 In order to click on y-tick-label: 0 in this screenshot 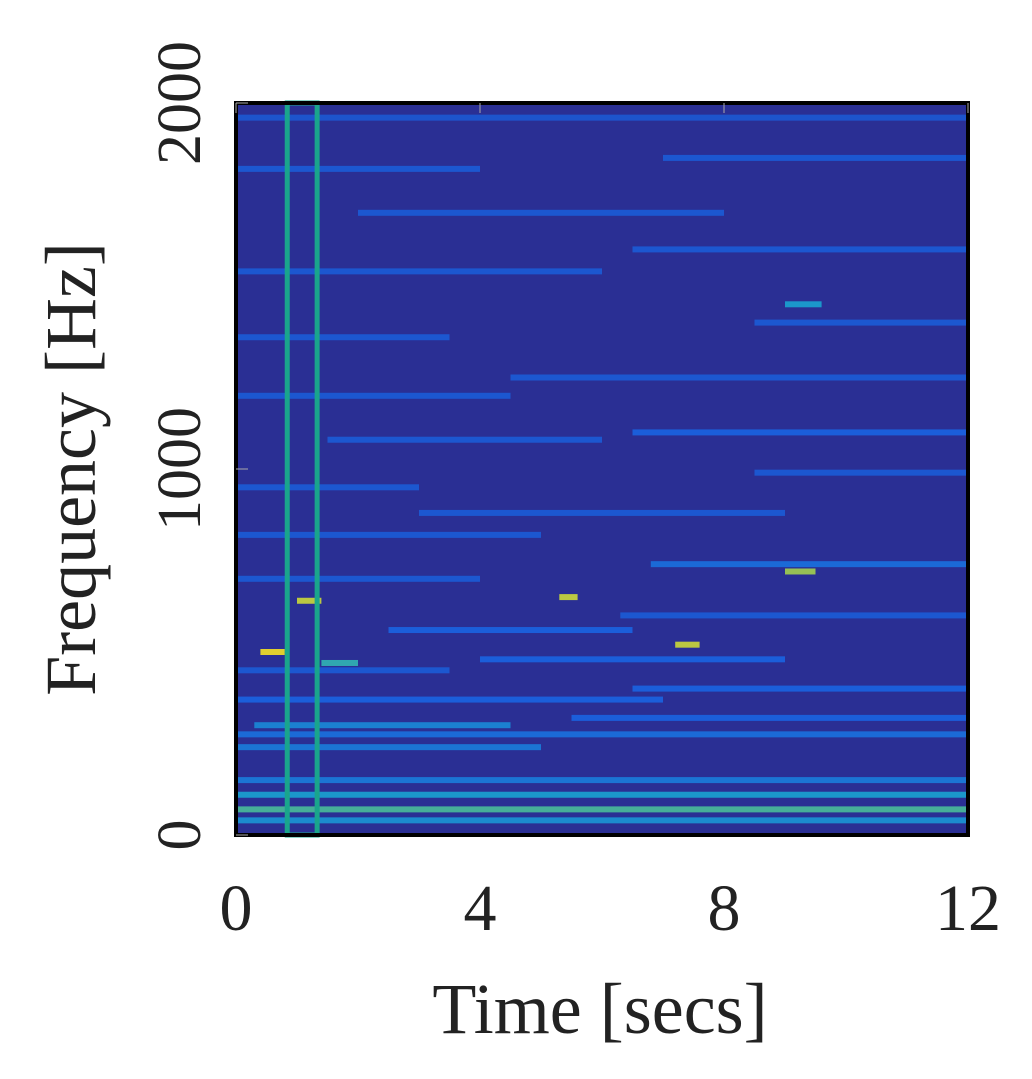, I will do `click(180, 835)`.